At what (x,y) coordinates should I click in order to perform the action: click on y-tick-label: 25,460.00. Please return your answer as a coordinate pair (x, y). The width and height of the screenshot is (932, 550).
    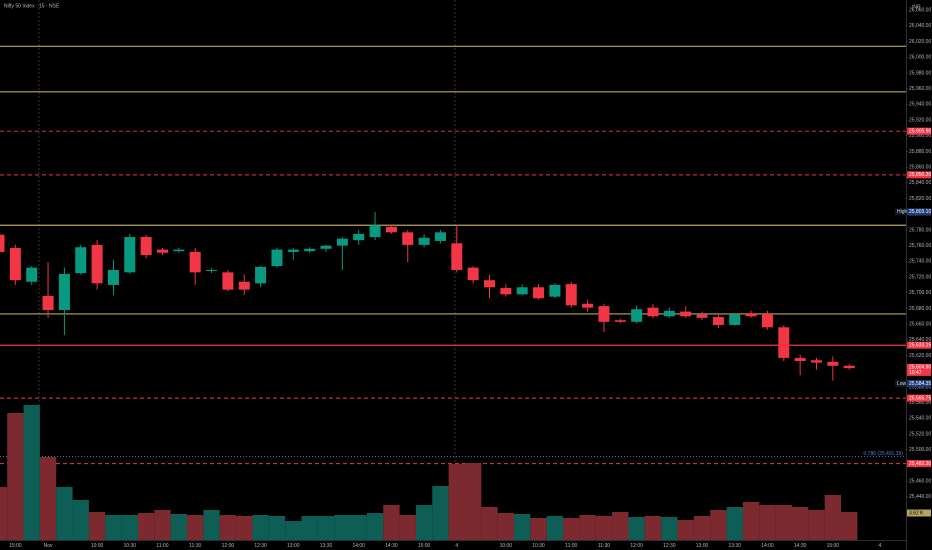
    Looking at the image, I should click on (920, 481).